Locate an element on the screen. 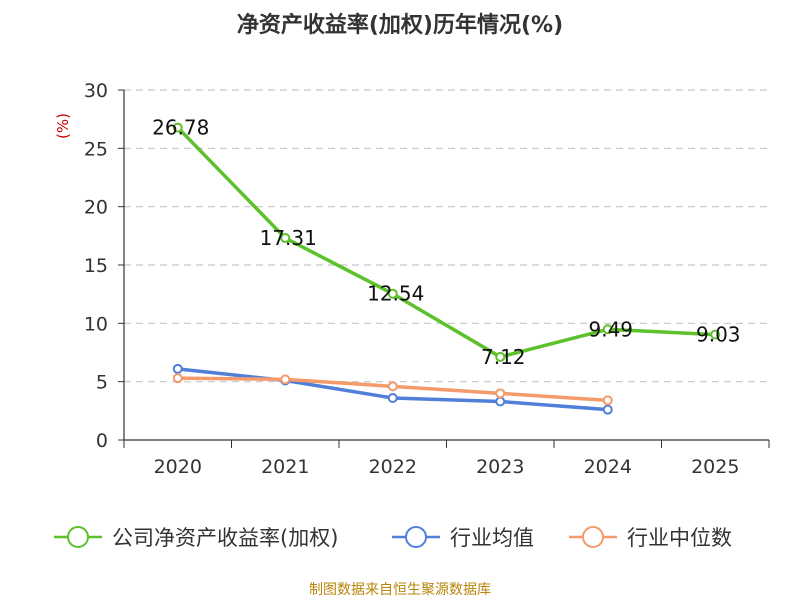 The image size is (800, 600). chart-title: 净资产收益率(加权)历年情况(%) is located at coordinates (400, 25).